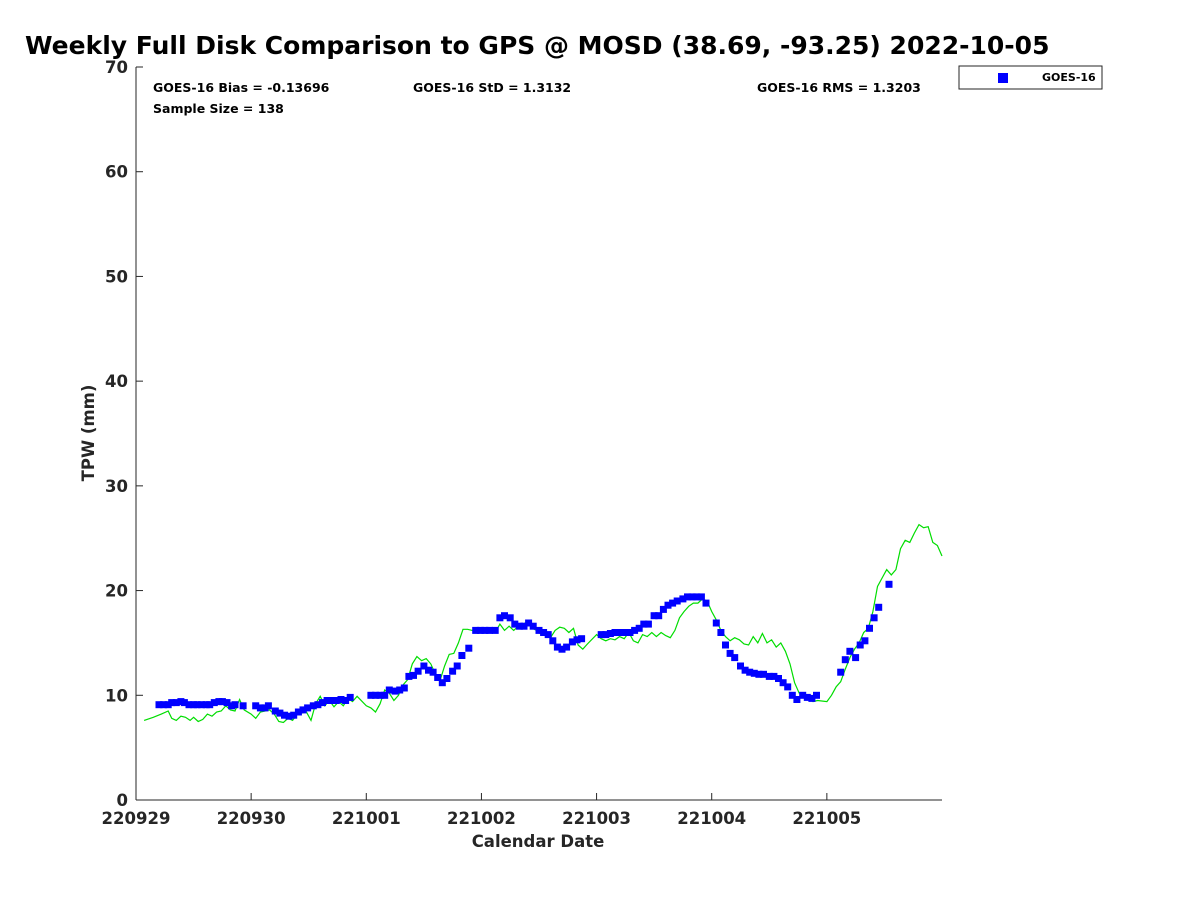 The image size is (1200, 900). I want to click on bias-stat: GOES-16 Bias = -0.13696, so click(241, 87).